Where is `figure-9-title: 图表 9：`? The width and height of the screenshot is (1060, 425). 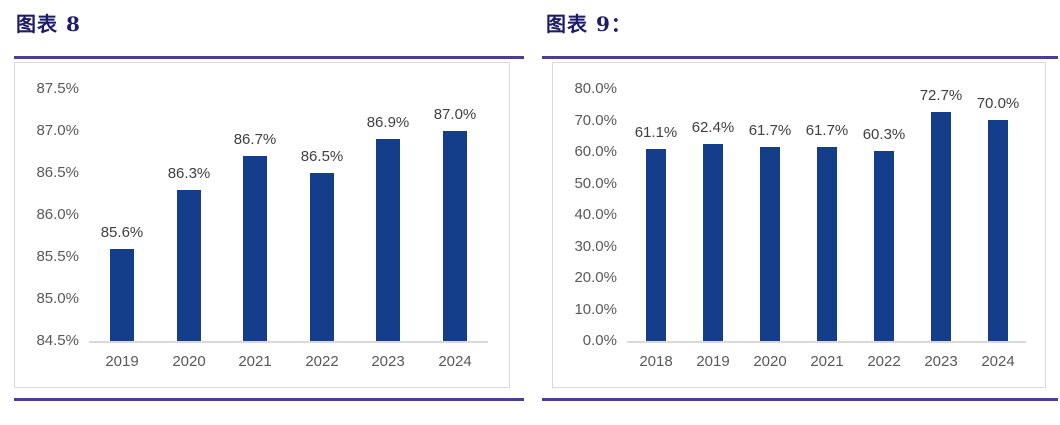
figure-9-title: 图表 9： is located at coordinates (589, 24).